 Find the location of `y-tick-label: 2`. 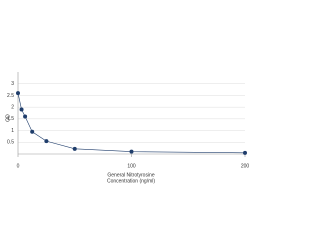

y-tick-label: 2 is located at coordinates (12, 107).